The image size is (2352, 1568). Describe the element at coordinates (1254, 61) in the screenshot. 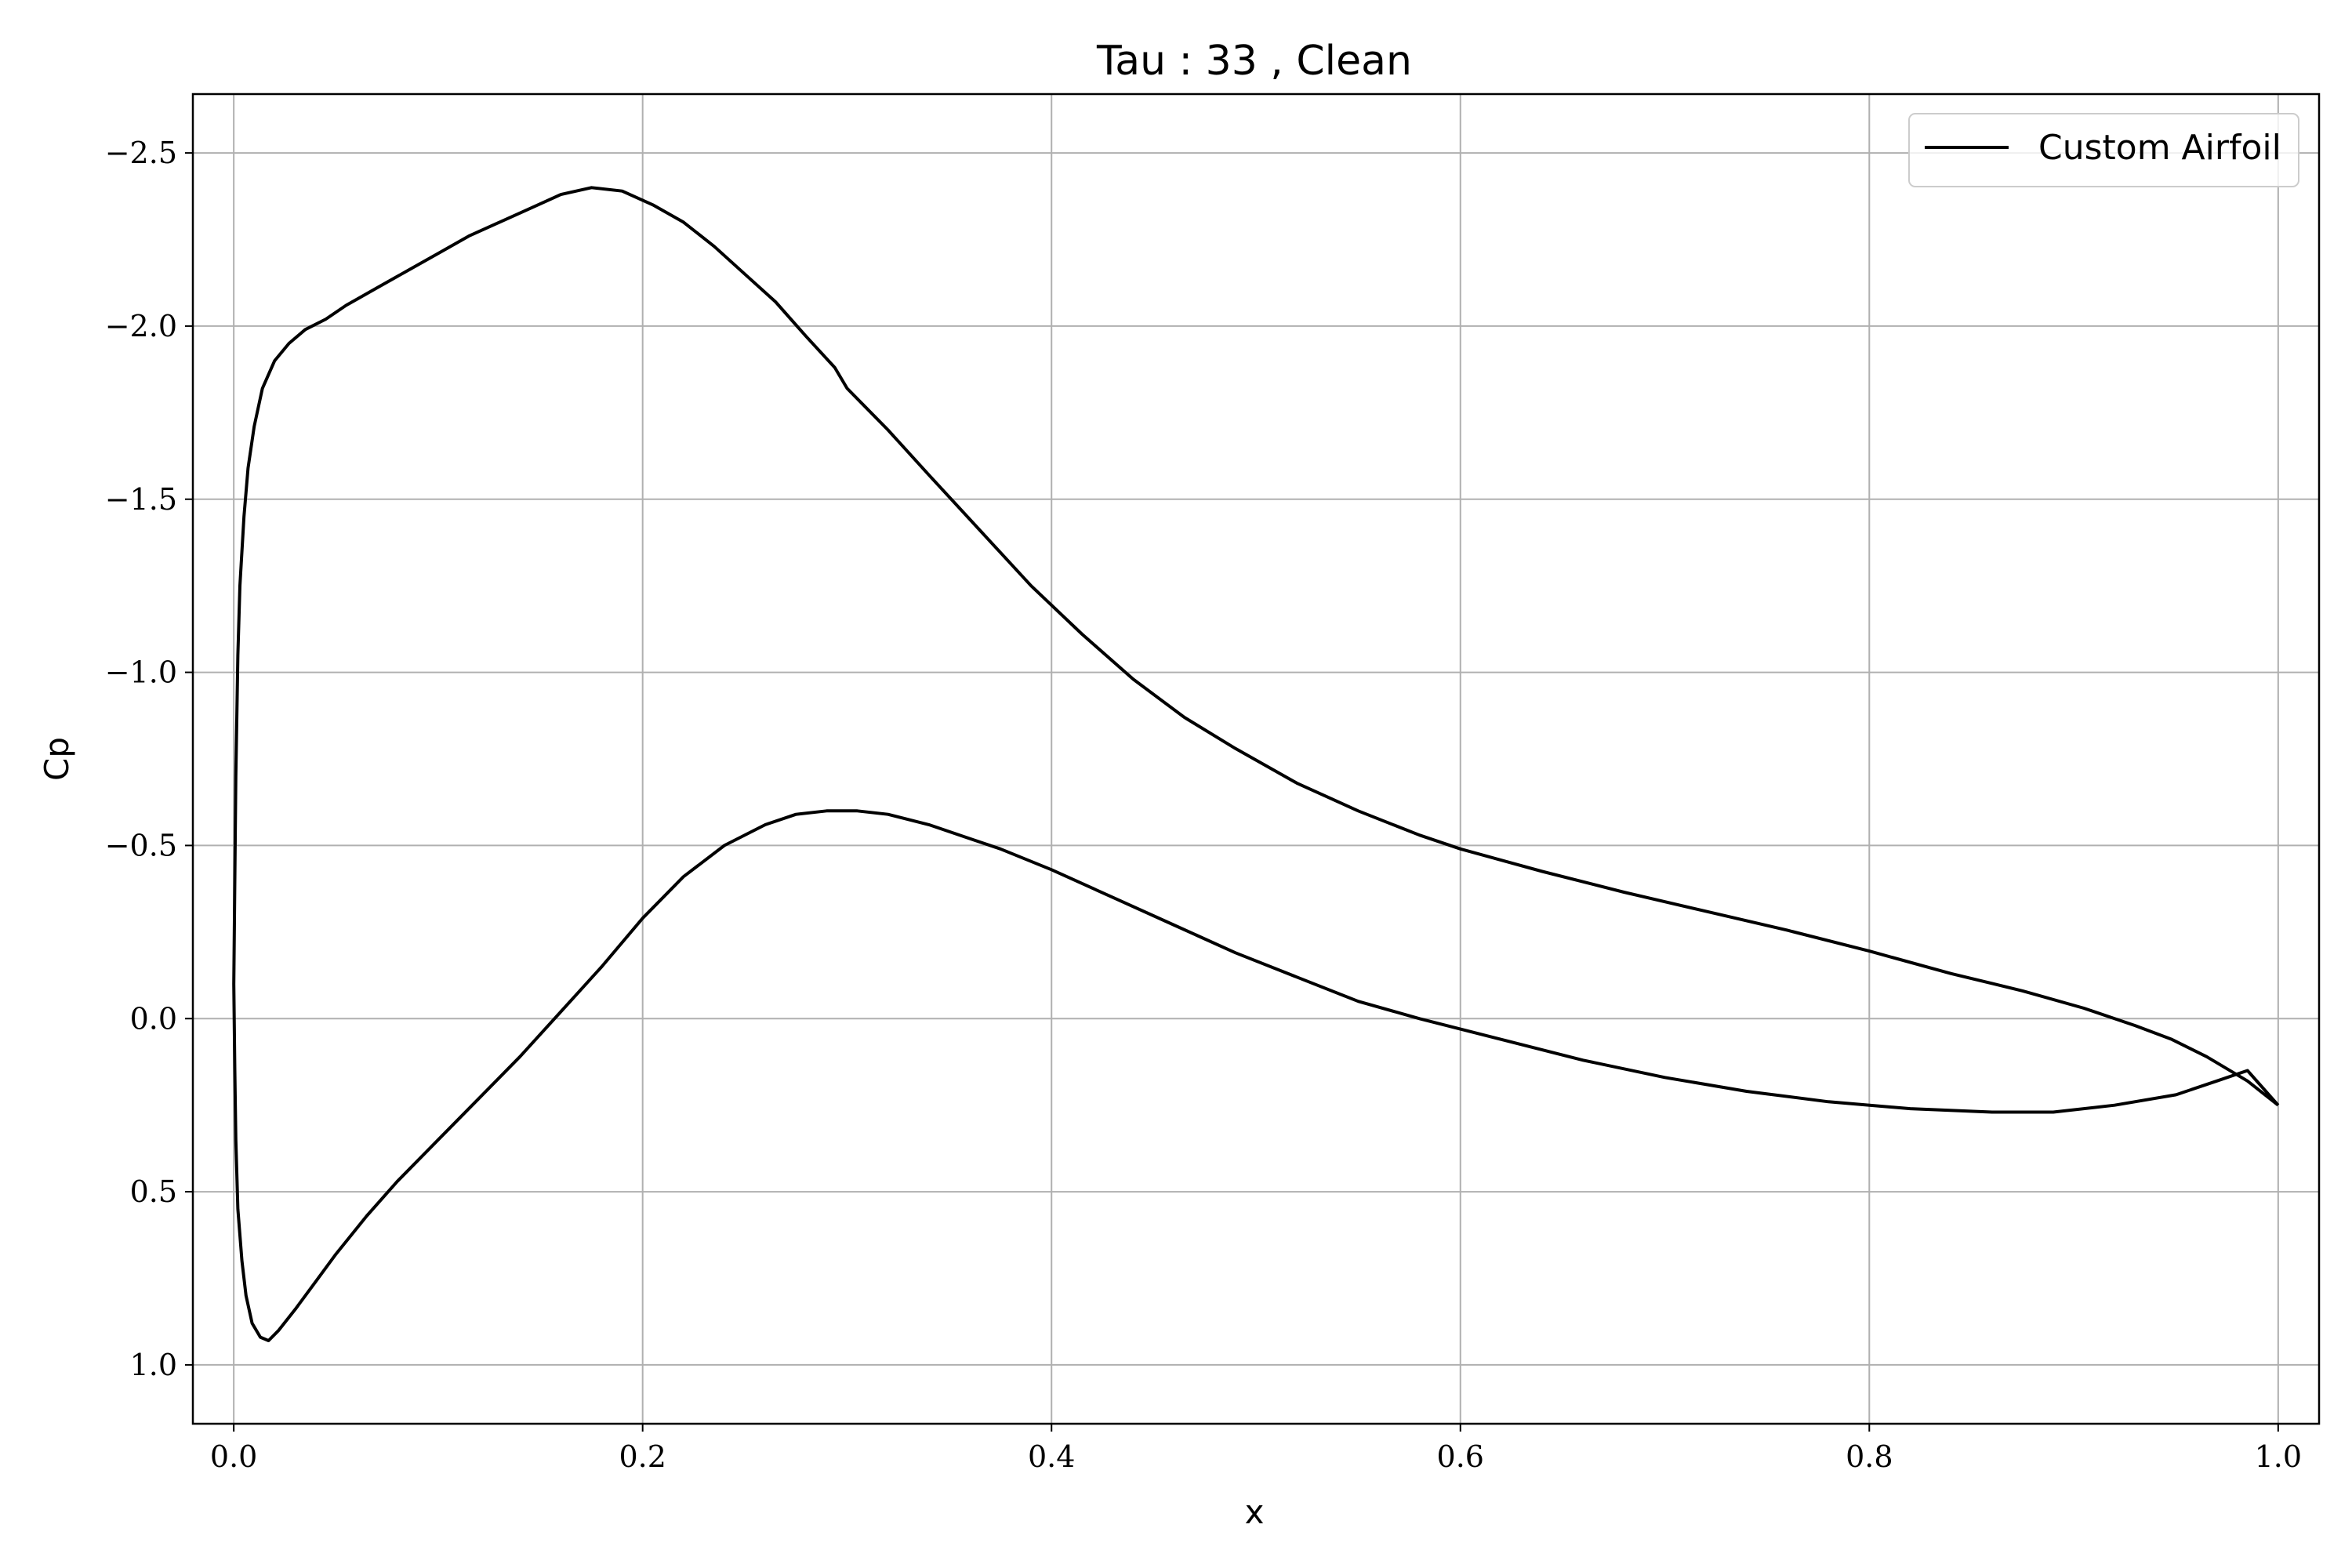

I see `chart-title: Tau : 33 , Clean` at that location.